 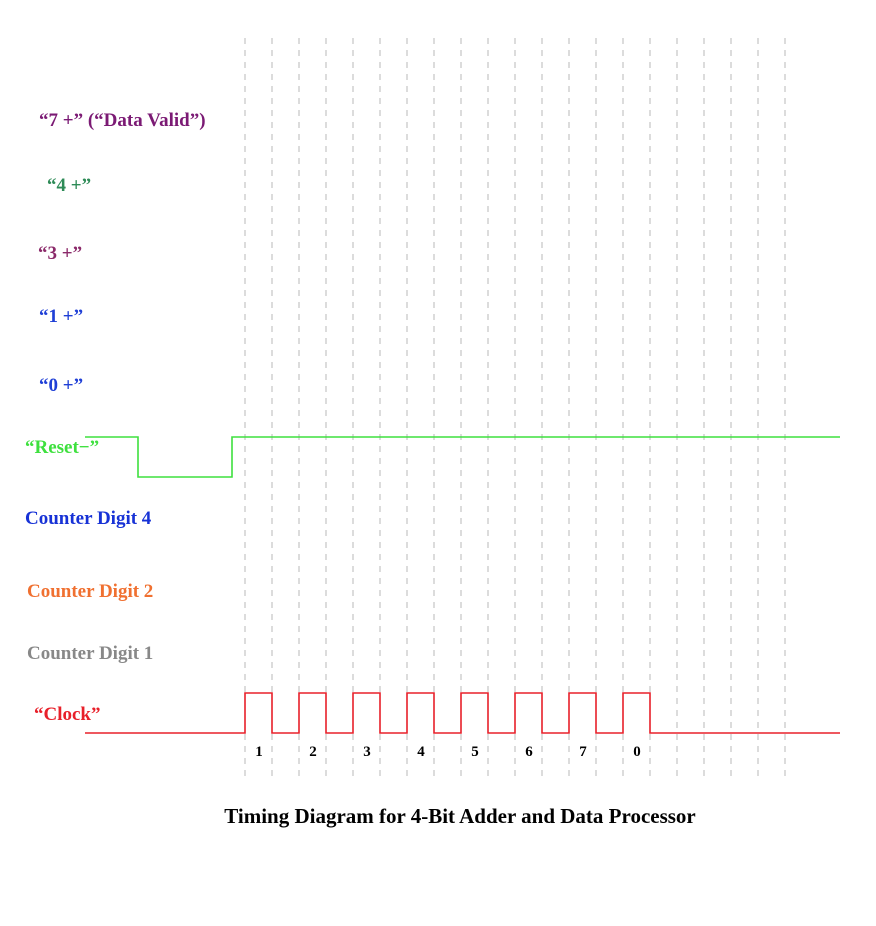 I want to click on clock-waveform, so click(x=462, y=713).